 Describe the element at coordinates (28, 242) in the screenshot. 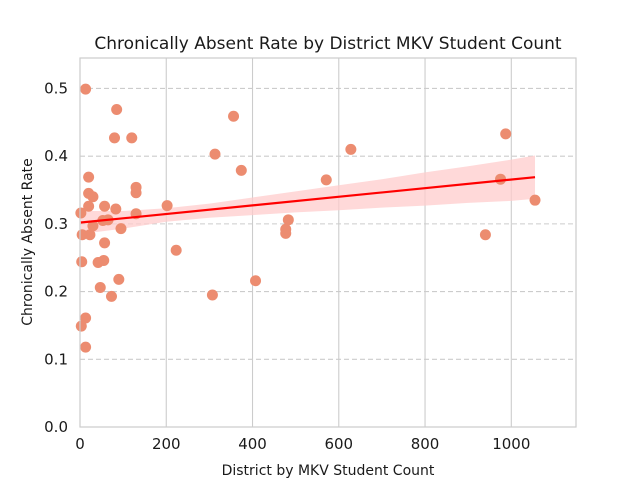

I see `y-axis-label: Chronically Absent Rate` at that location.